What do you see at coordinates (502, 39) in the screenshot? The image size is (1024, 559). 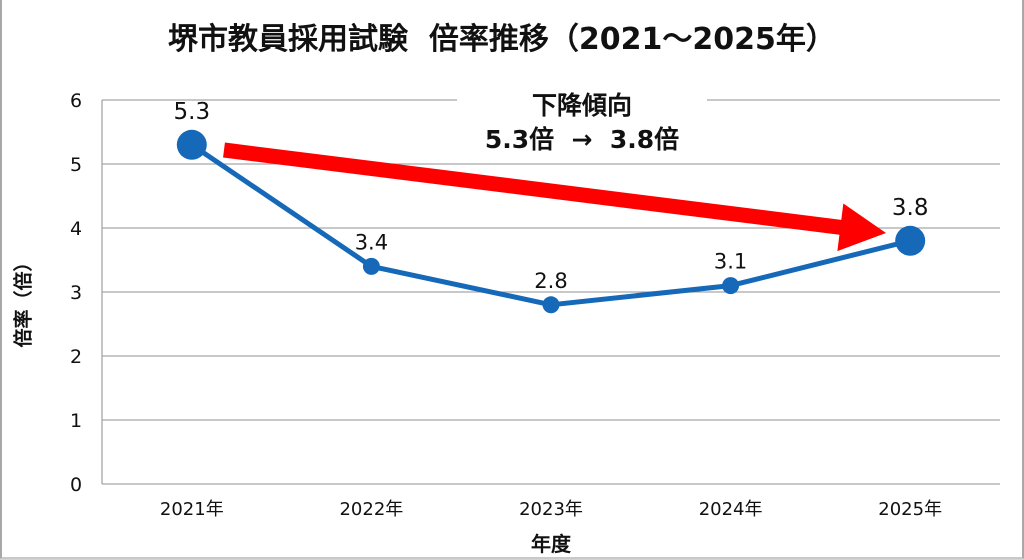 I see `chart-title: 堺市教員採用試験 倍率推移（2021〜2025年）` at bounding box center [502, 39].